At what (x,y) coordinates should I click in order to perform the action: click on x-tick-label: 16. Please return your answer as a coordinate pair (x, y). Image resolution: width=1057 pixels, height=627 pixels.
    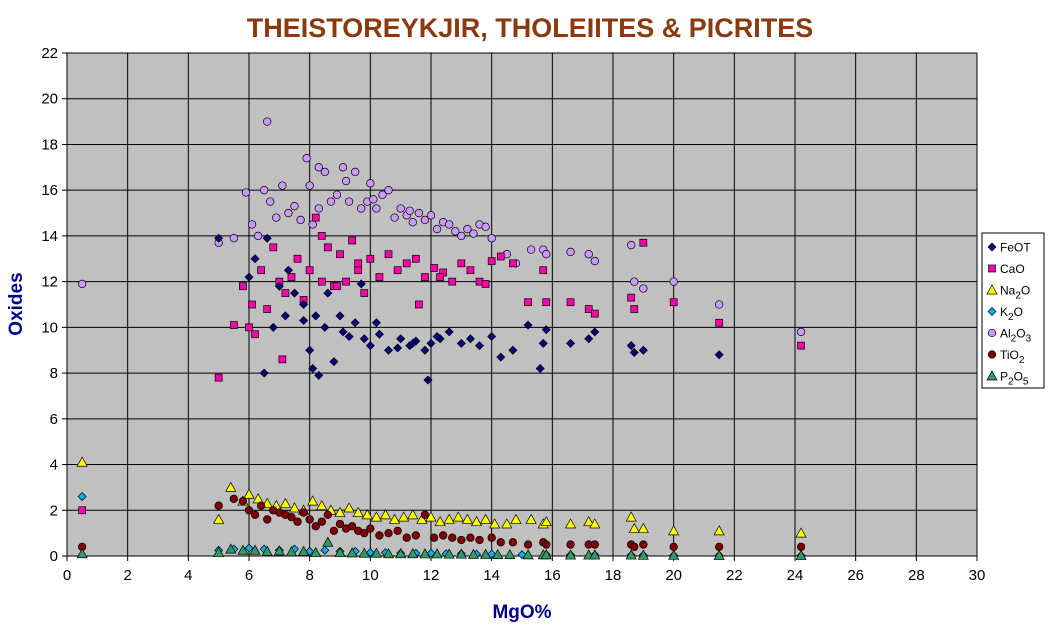
    Looking at the image, I should click on (552, 575).